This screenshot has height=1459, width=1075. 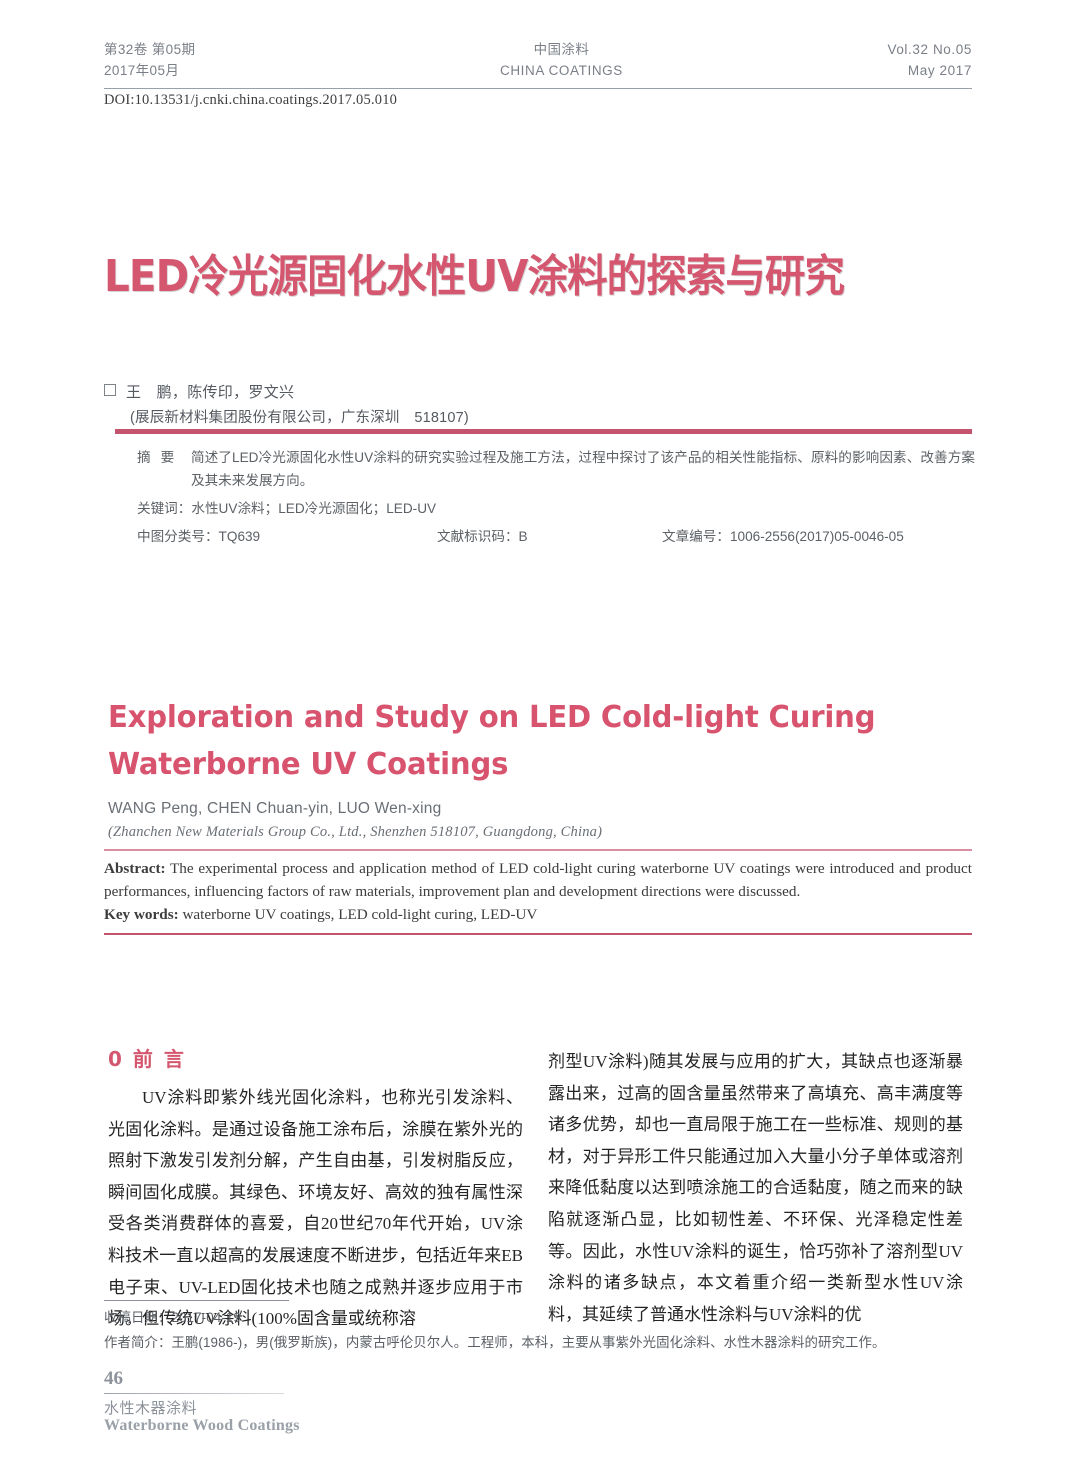 What do you see at coordinates (538, 934) in the screenshot?
I see `divider-thin-pink-bottom` at bounding box center [538, 934].